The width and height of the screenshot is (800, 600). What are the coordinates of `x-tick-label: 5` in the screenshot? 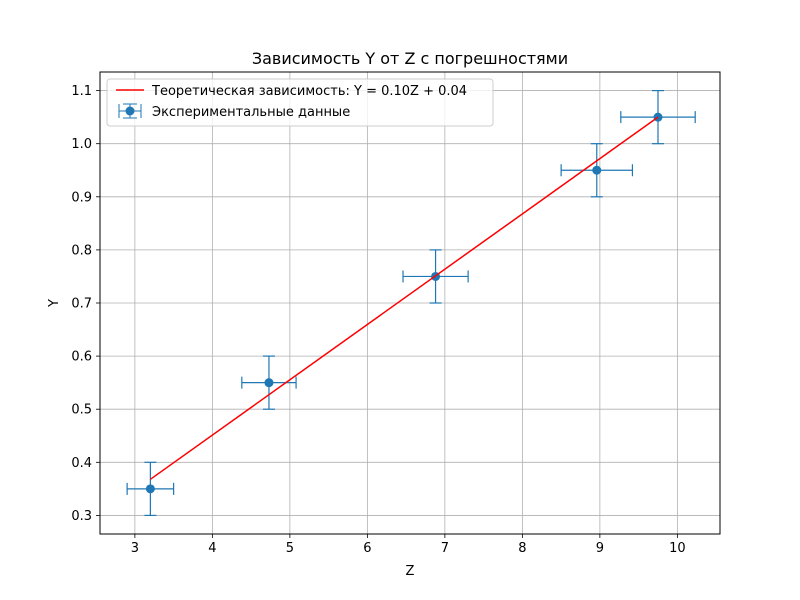 It's located at (290, 548).